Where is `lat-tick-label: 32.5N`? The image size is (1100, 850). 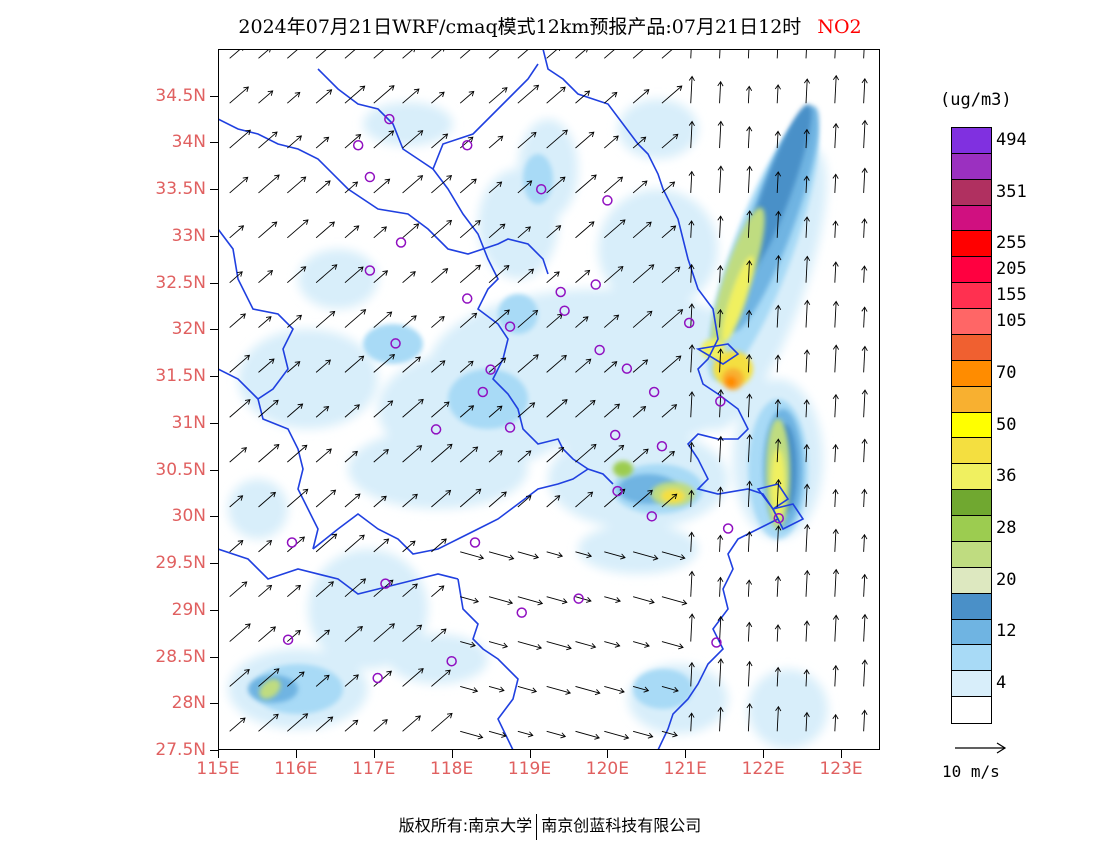 lat-tick-label: 32.5N is located at coordinates (180, 282).